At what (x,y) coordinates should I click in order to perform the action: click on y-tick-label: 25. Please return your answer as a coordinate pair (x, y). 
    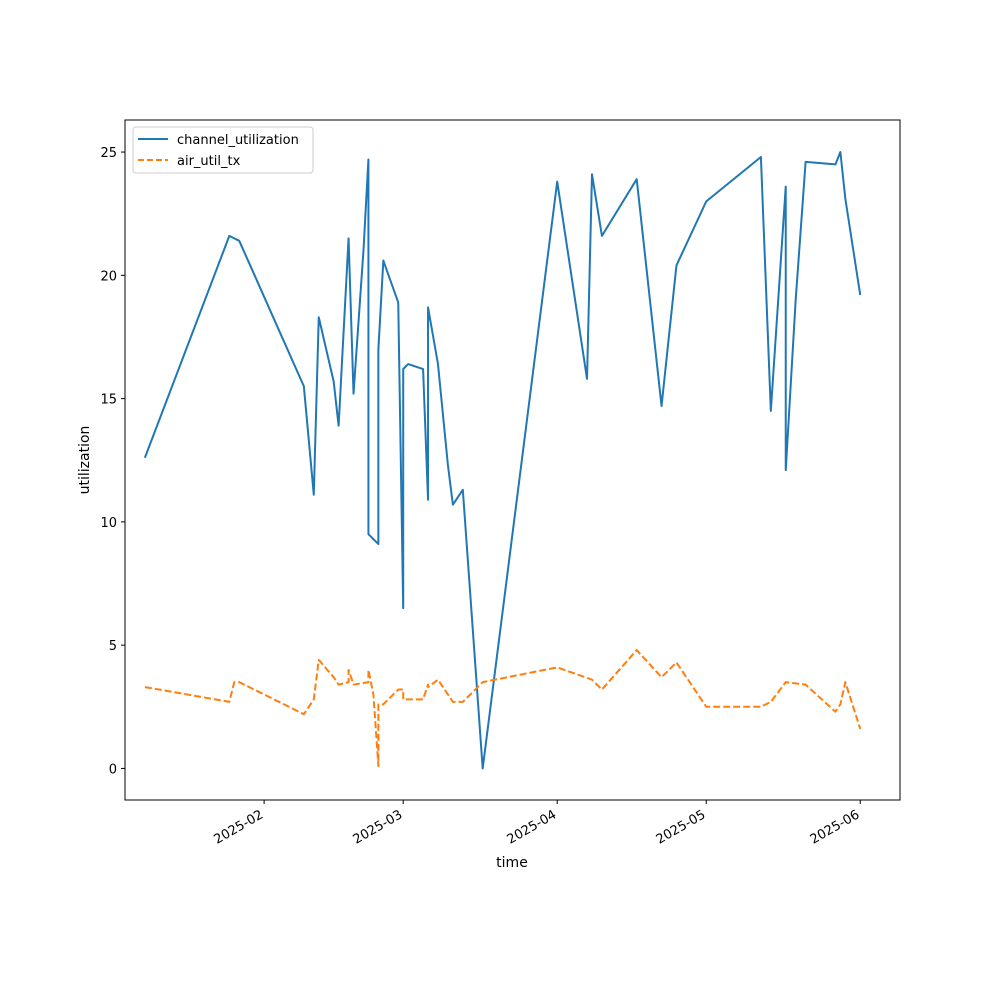
    Looking at the image, I should click on (108, 153).